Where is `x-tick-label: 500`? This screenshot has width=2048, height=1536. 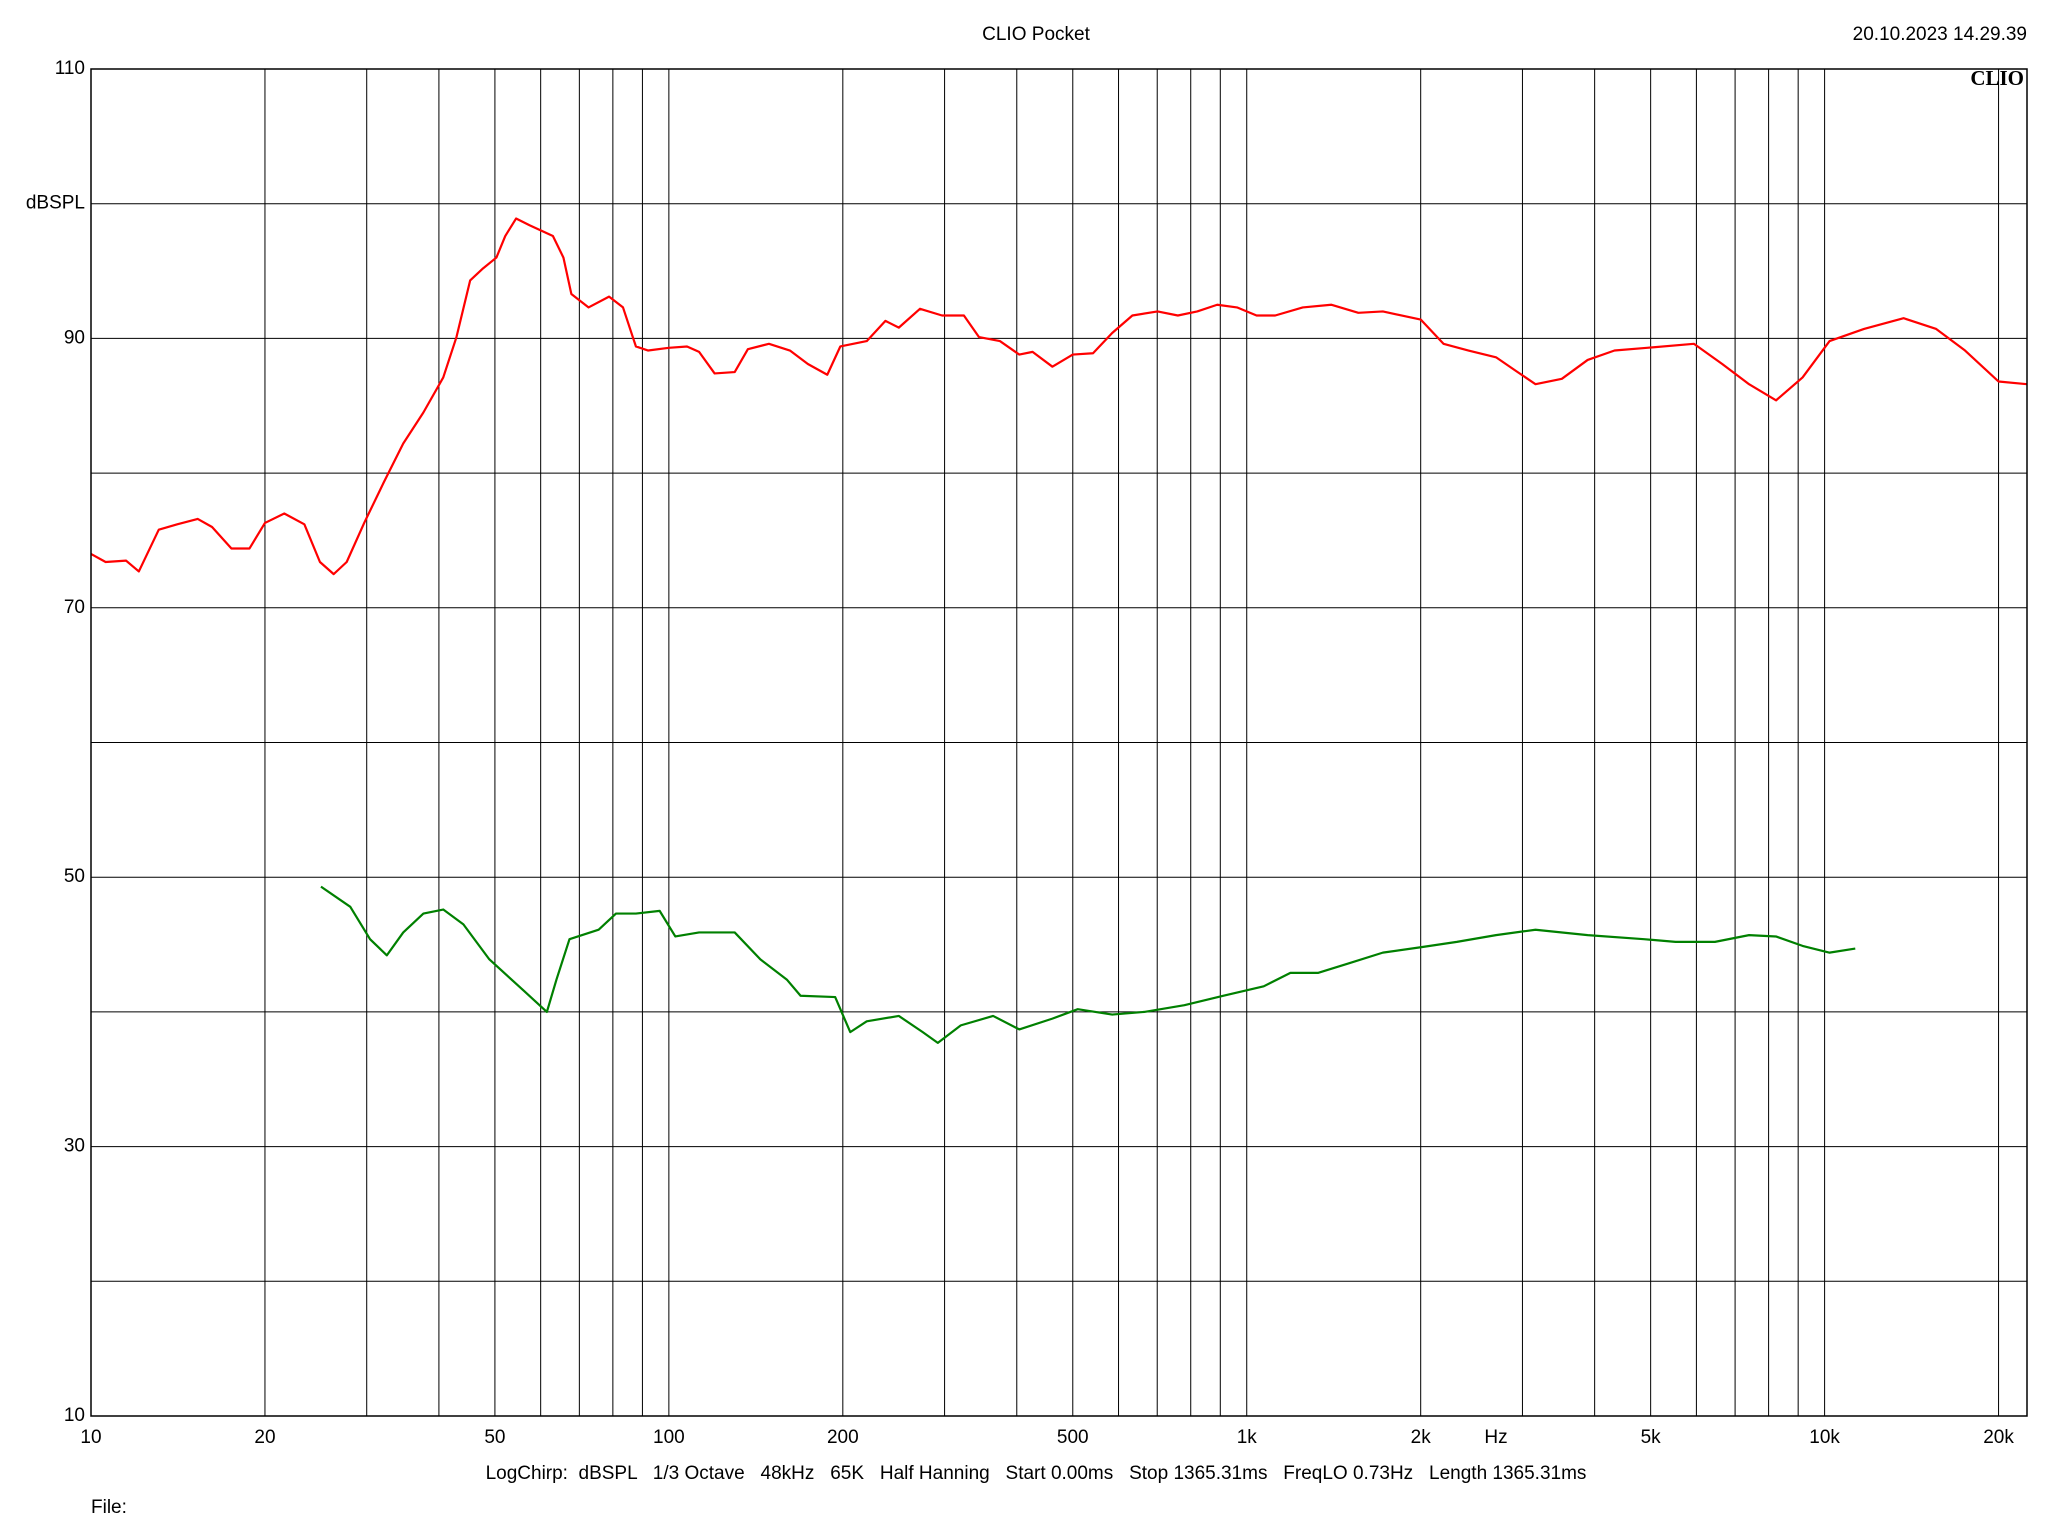 x-tick-label: 500 is located at coordinates (1073, 1437).